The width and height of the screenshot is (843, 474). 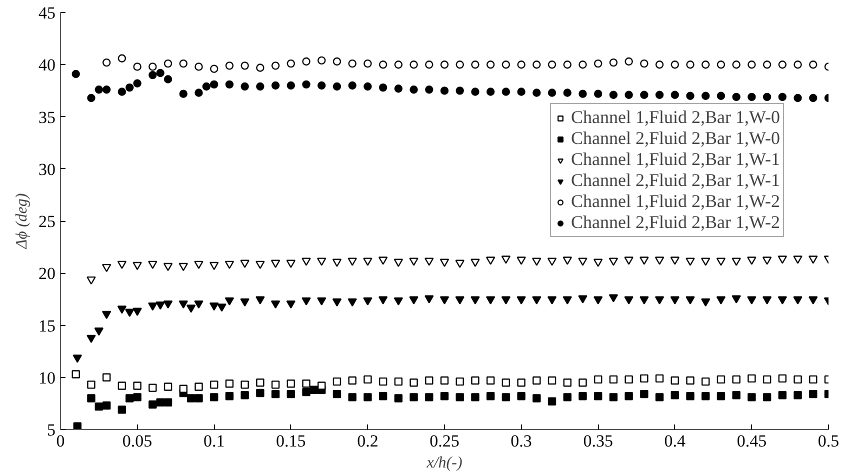 What do you see at coordinates (47, 221) in the screenshot?
I see `y-tick-label: 25` at bounding box center [47, 221].